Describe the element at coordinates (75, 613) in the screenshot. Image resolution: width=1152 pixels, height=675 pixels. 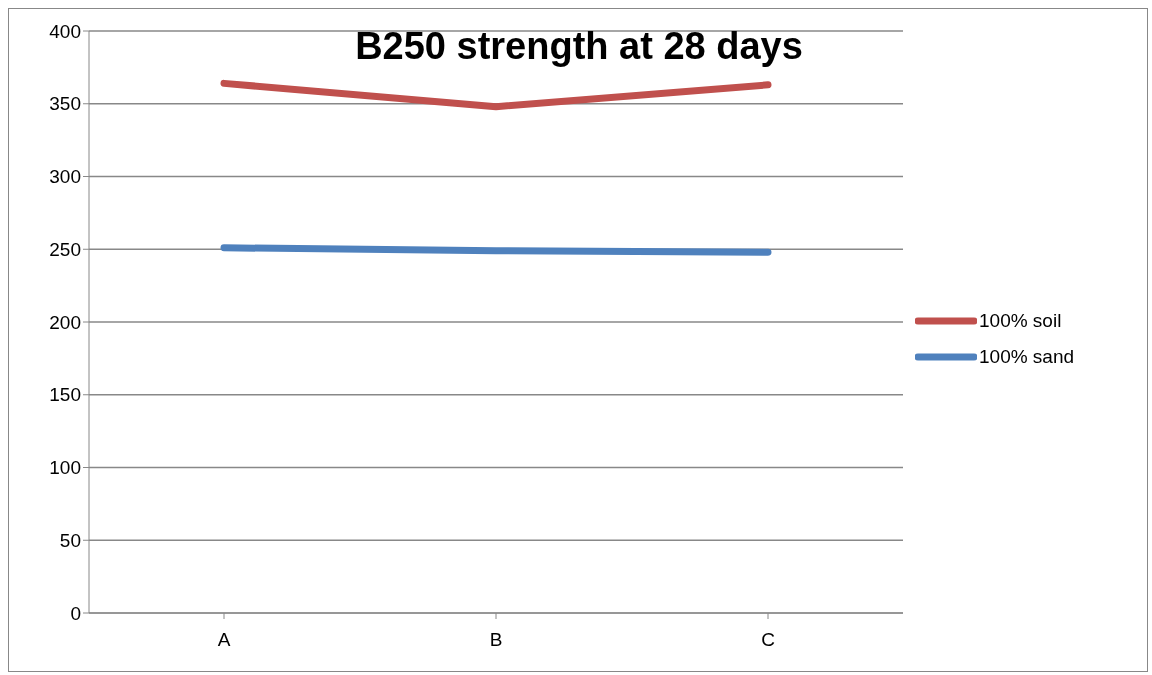
I see `y-tick-label: 0` at that location.